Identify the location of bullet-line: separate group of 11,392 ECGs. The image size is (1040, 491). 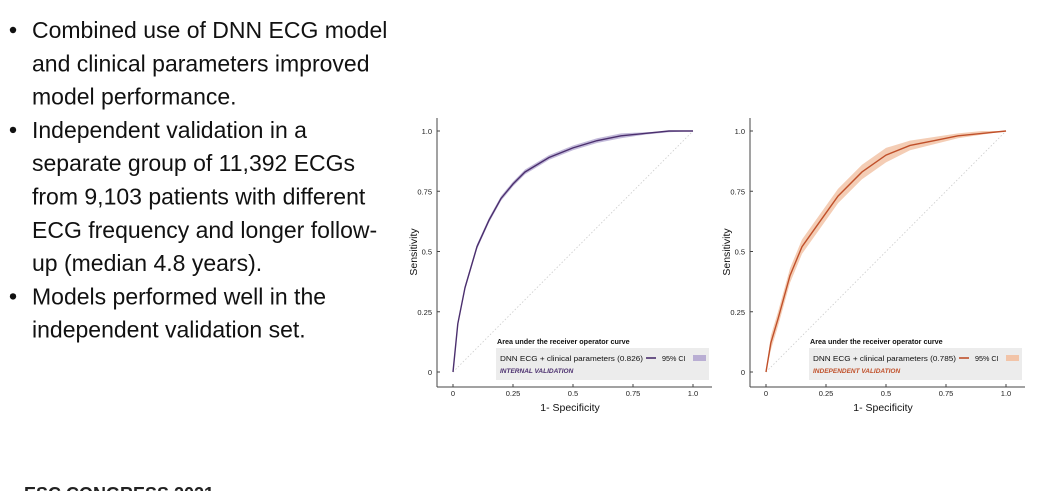
(193, 163).